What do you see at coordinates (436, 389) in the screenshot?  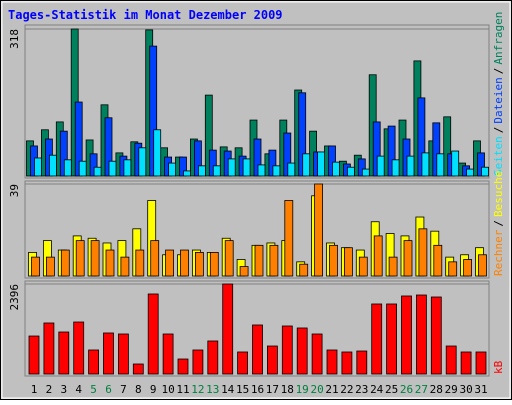 I see `x-tick-label: 28` at bounding box center [436, 389].